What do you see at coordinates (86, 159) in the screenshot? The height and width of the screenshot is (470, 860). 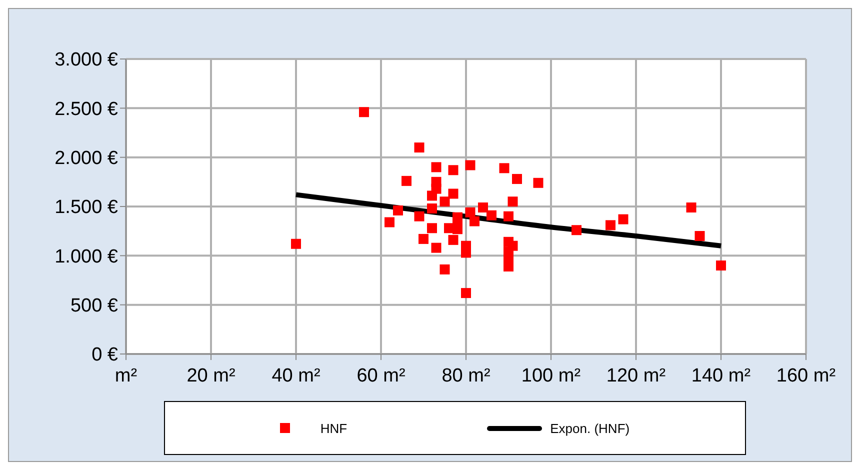 I see `y-tick-label: 2.000 €` at bounding box center [86, 159].